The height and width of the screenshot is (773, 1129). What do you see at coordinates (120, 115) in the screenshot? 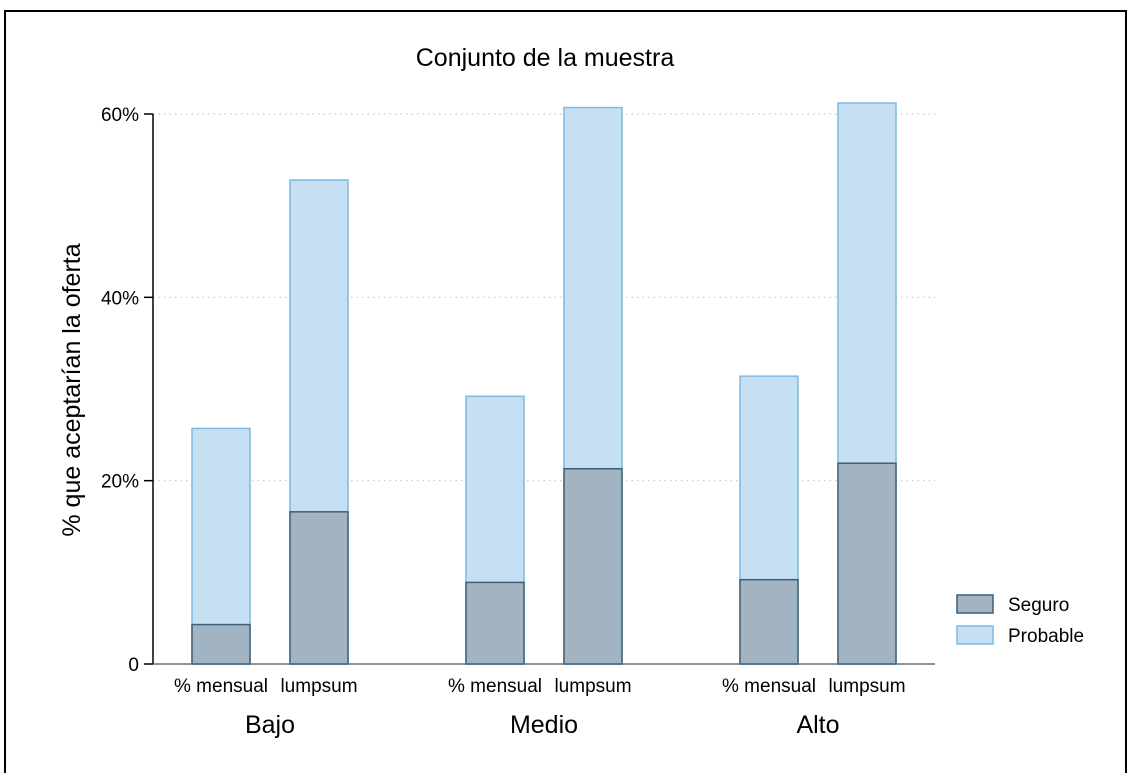
I see `y-tick-label: 60%` at bounding box center [120, 115].